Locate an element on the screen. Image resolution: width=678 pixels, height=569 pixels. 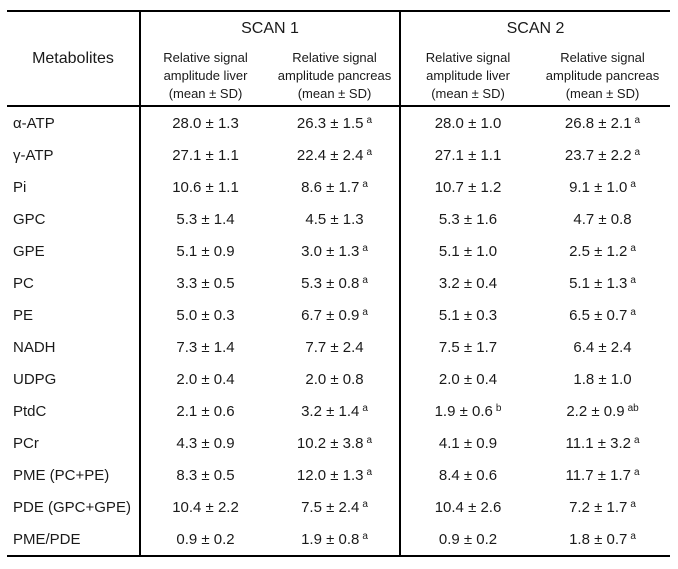
value-text: 10.7 ± 1.2 is located at coordinates (468, 187).